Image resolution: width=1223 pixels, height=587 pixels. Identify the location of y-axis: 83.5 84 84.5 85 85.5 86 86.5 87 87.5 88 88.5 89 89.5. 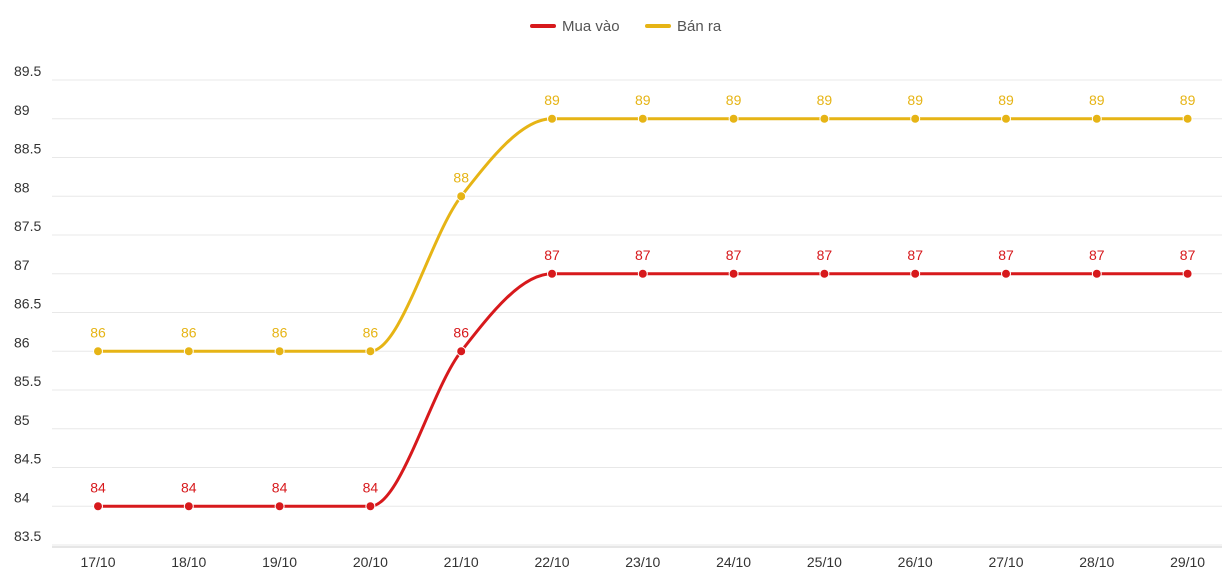
(27, 303).